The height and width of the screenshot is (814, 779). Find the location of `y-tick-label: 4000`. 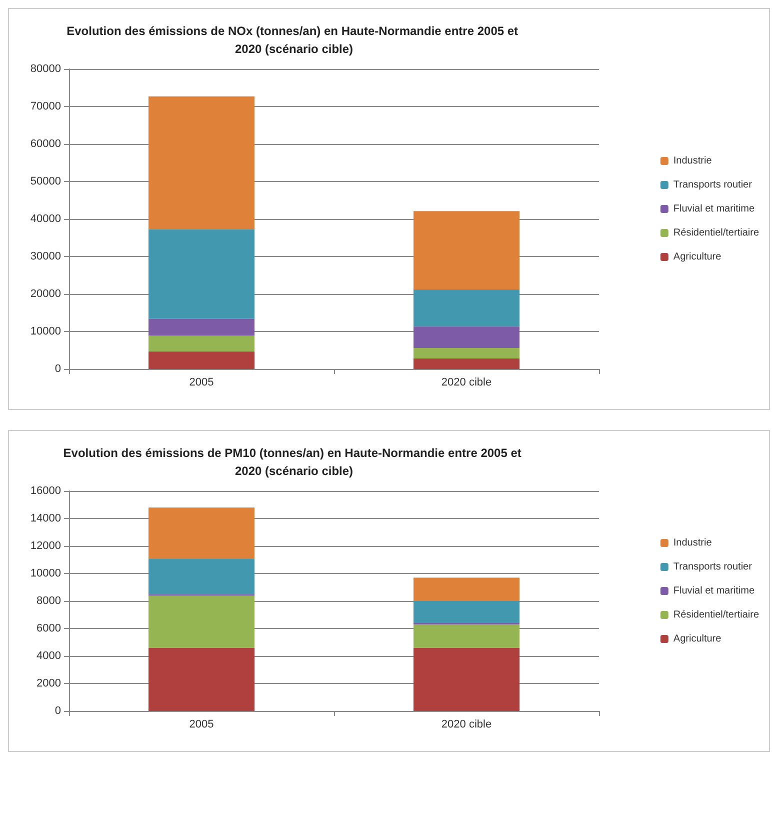

y-tick-label: 4000 is located at coordinates (48, 656).